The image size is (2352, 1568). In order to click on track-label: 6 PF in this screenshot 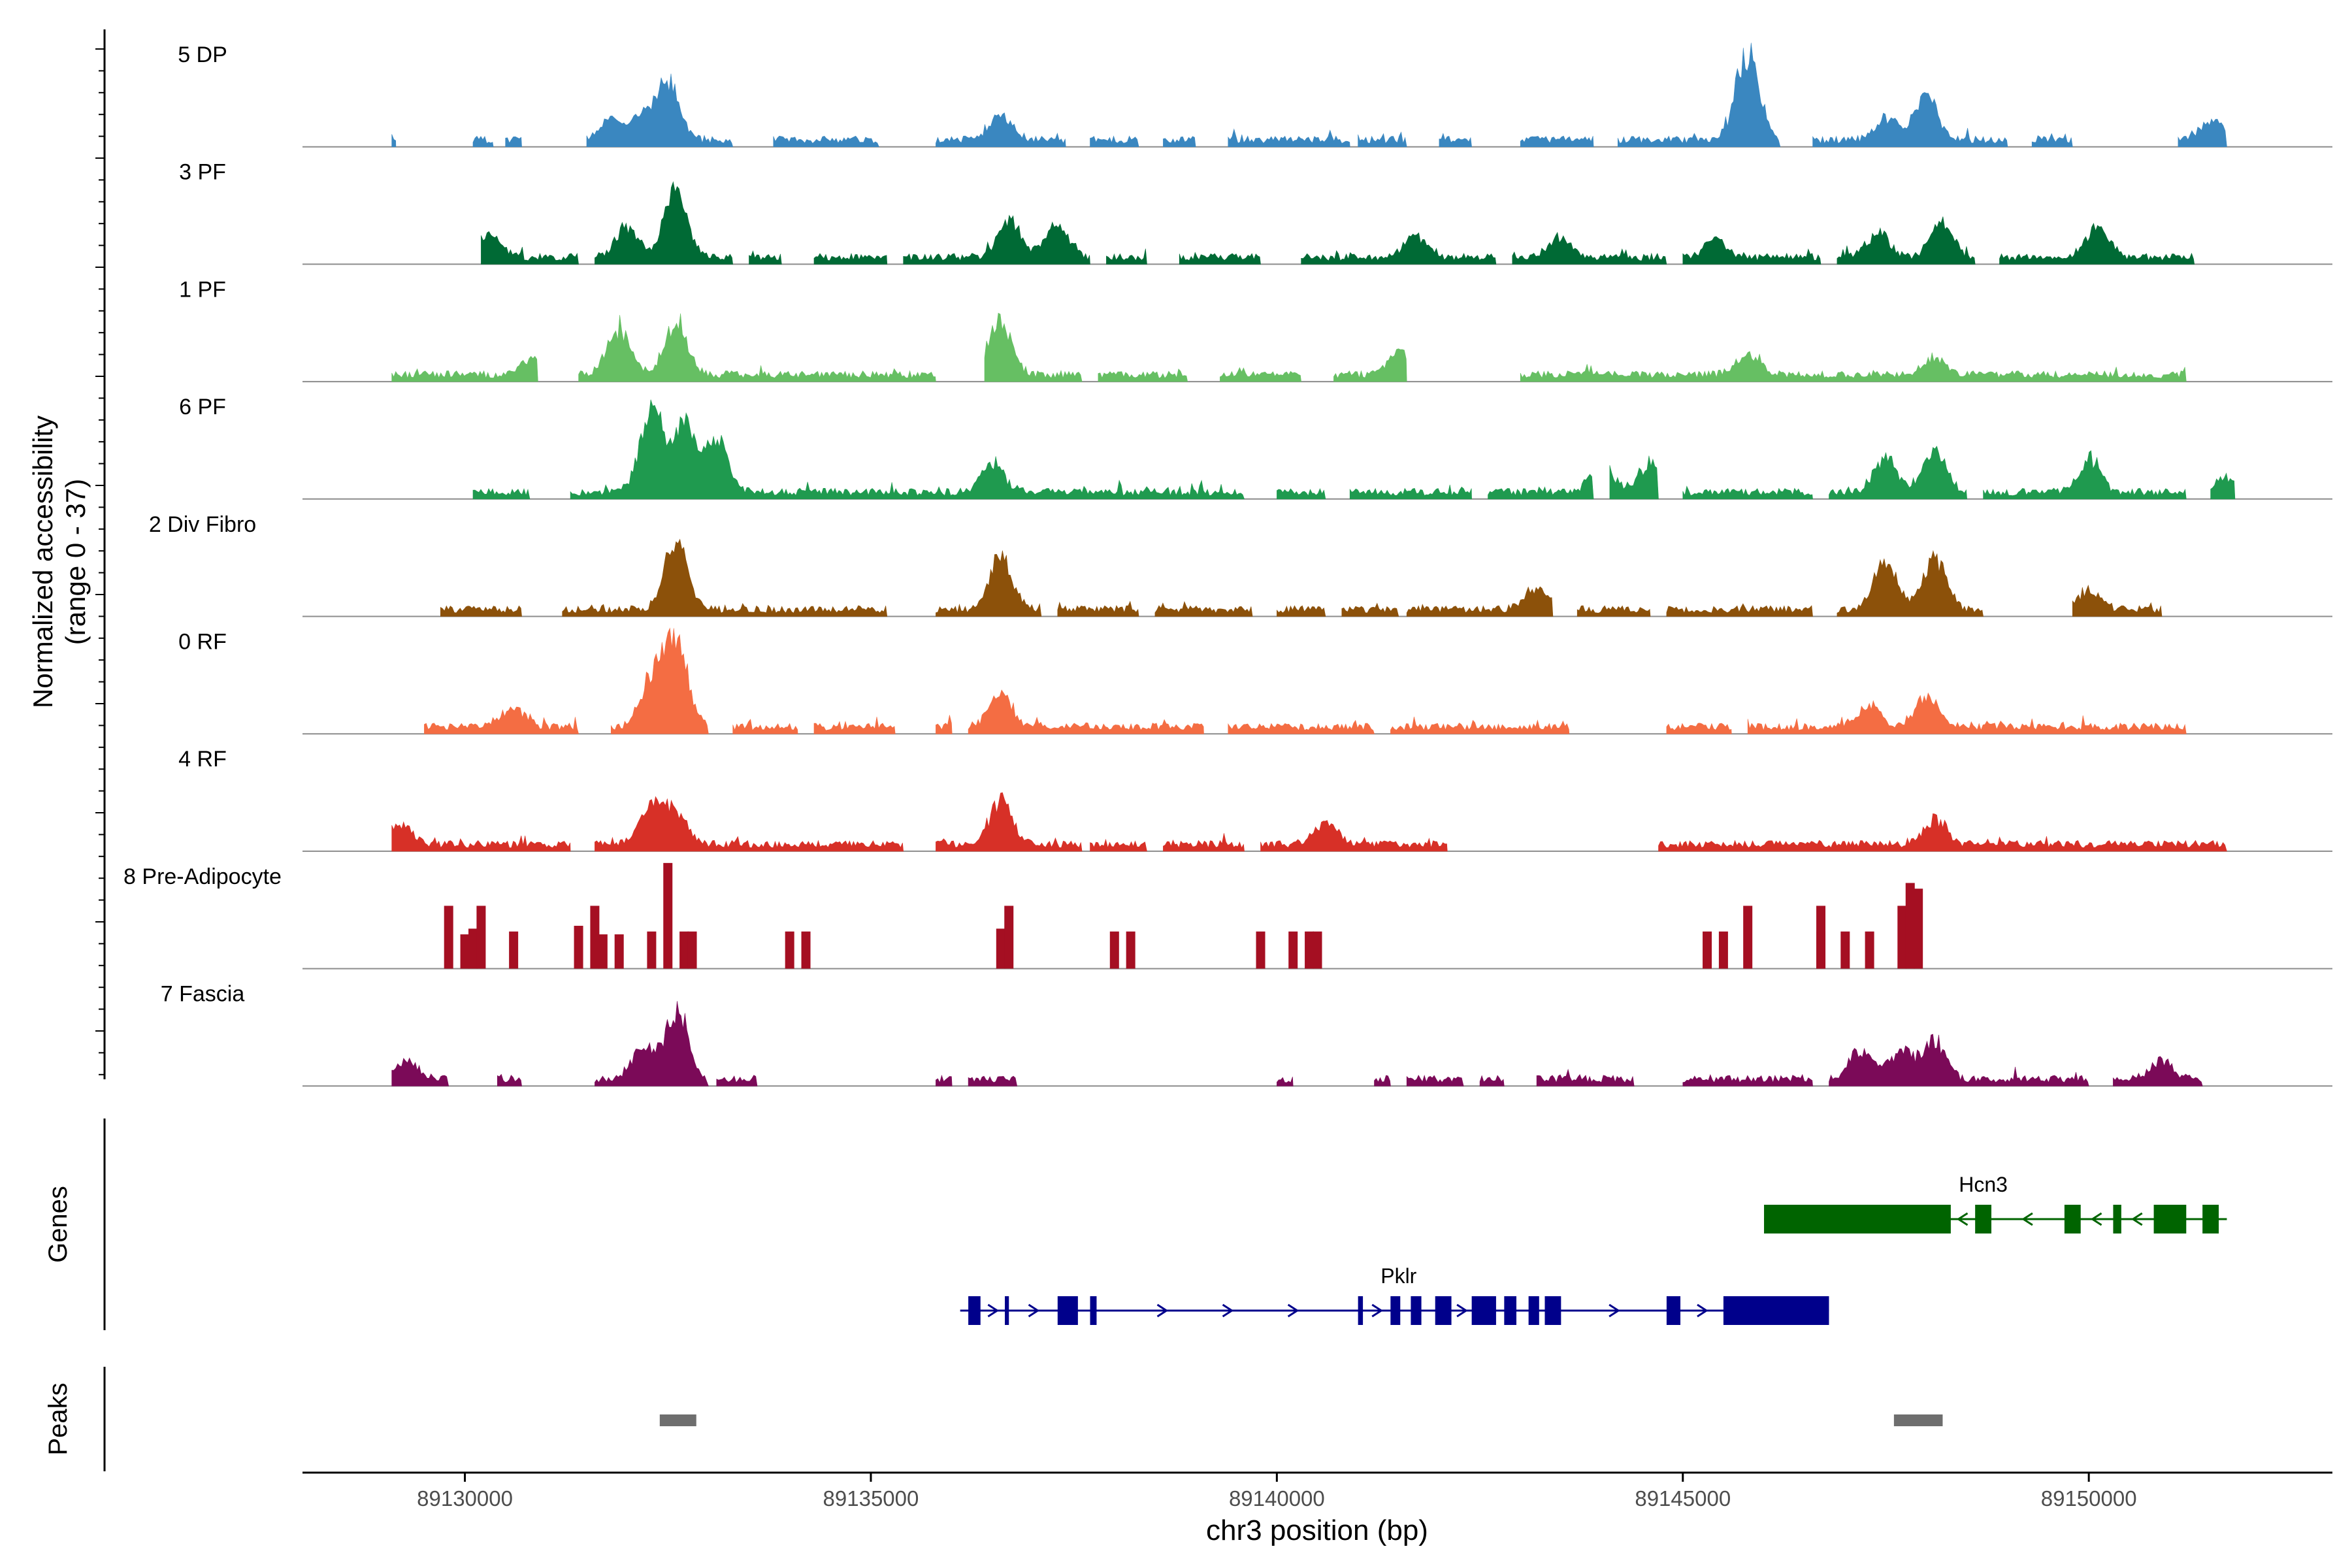, I will do `click(202, 407)`.